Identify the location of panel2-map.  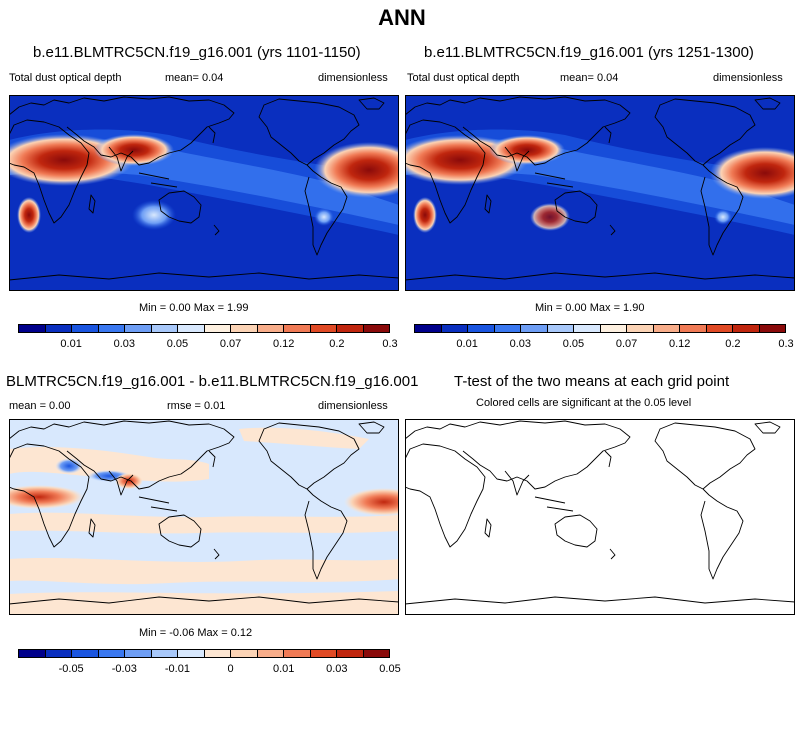
(600, 193).